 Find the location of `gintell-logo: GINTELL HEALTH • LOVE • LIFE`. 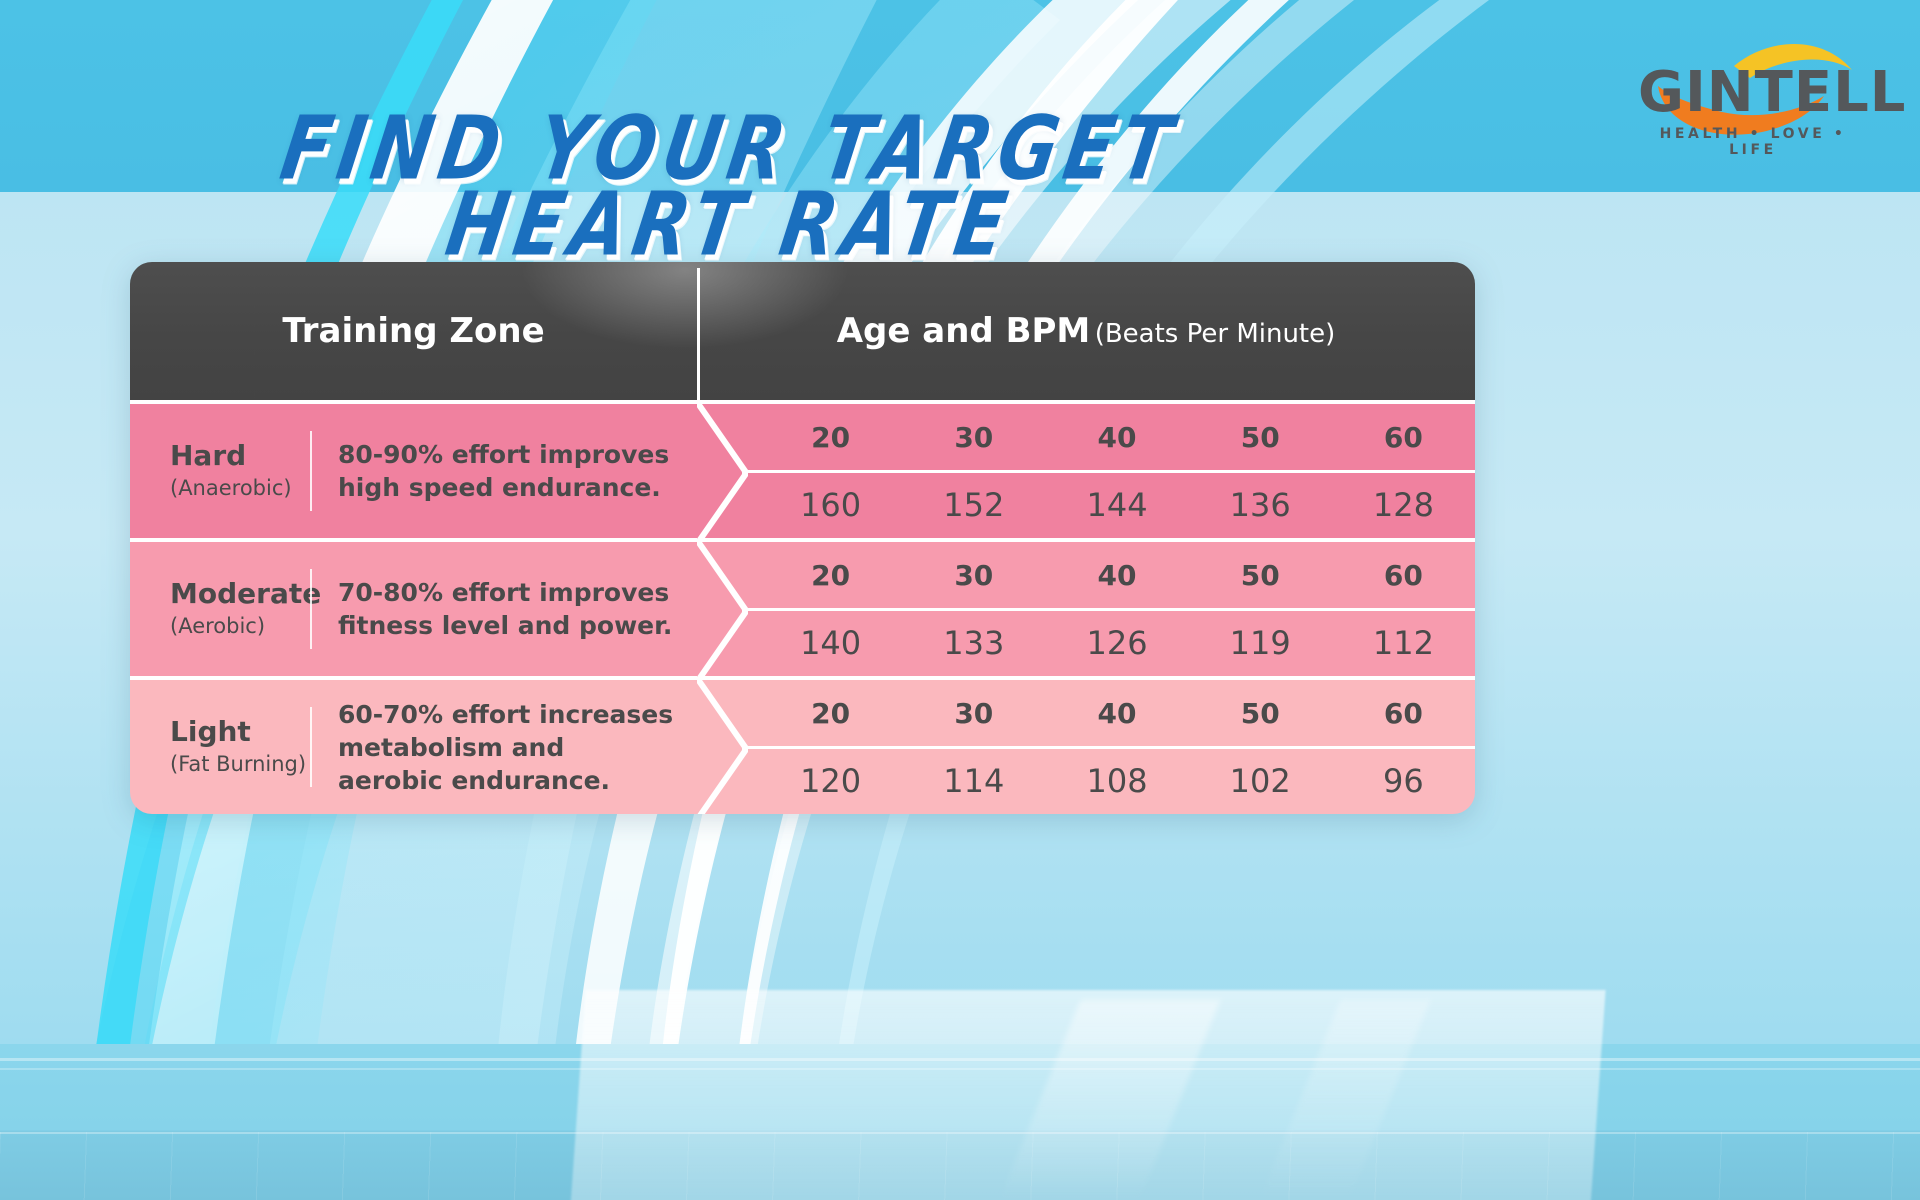

gintell-logo: GINTELL HEALTH • LOVE • LIFE is located at coordinates (1772, 92).